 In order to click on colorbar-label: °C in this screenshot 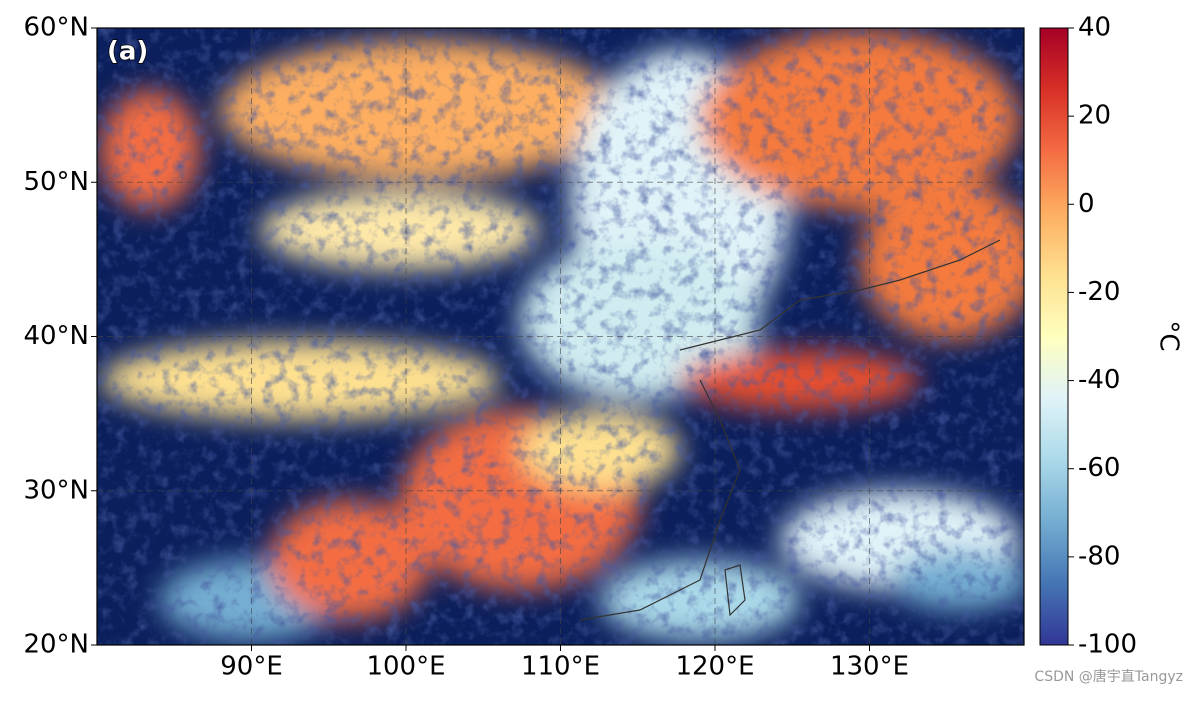, I will do `click(1169, 335)`.